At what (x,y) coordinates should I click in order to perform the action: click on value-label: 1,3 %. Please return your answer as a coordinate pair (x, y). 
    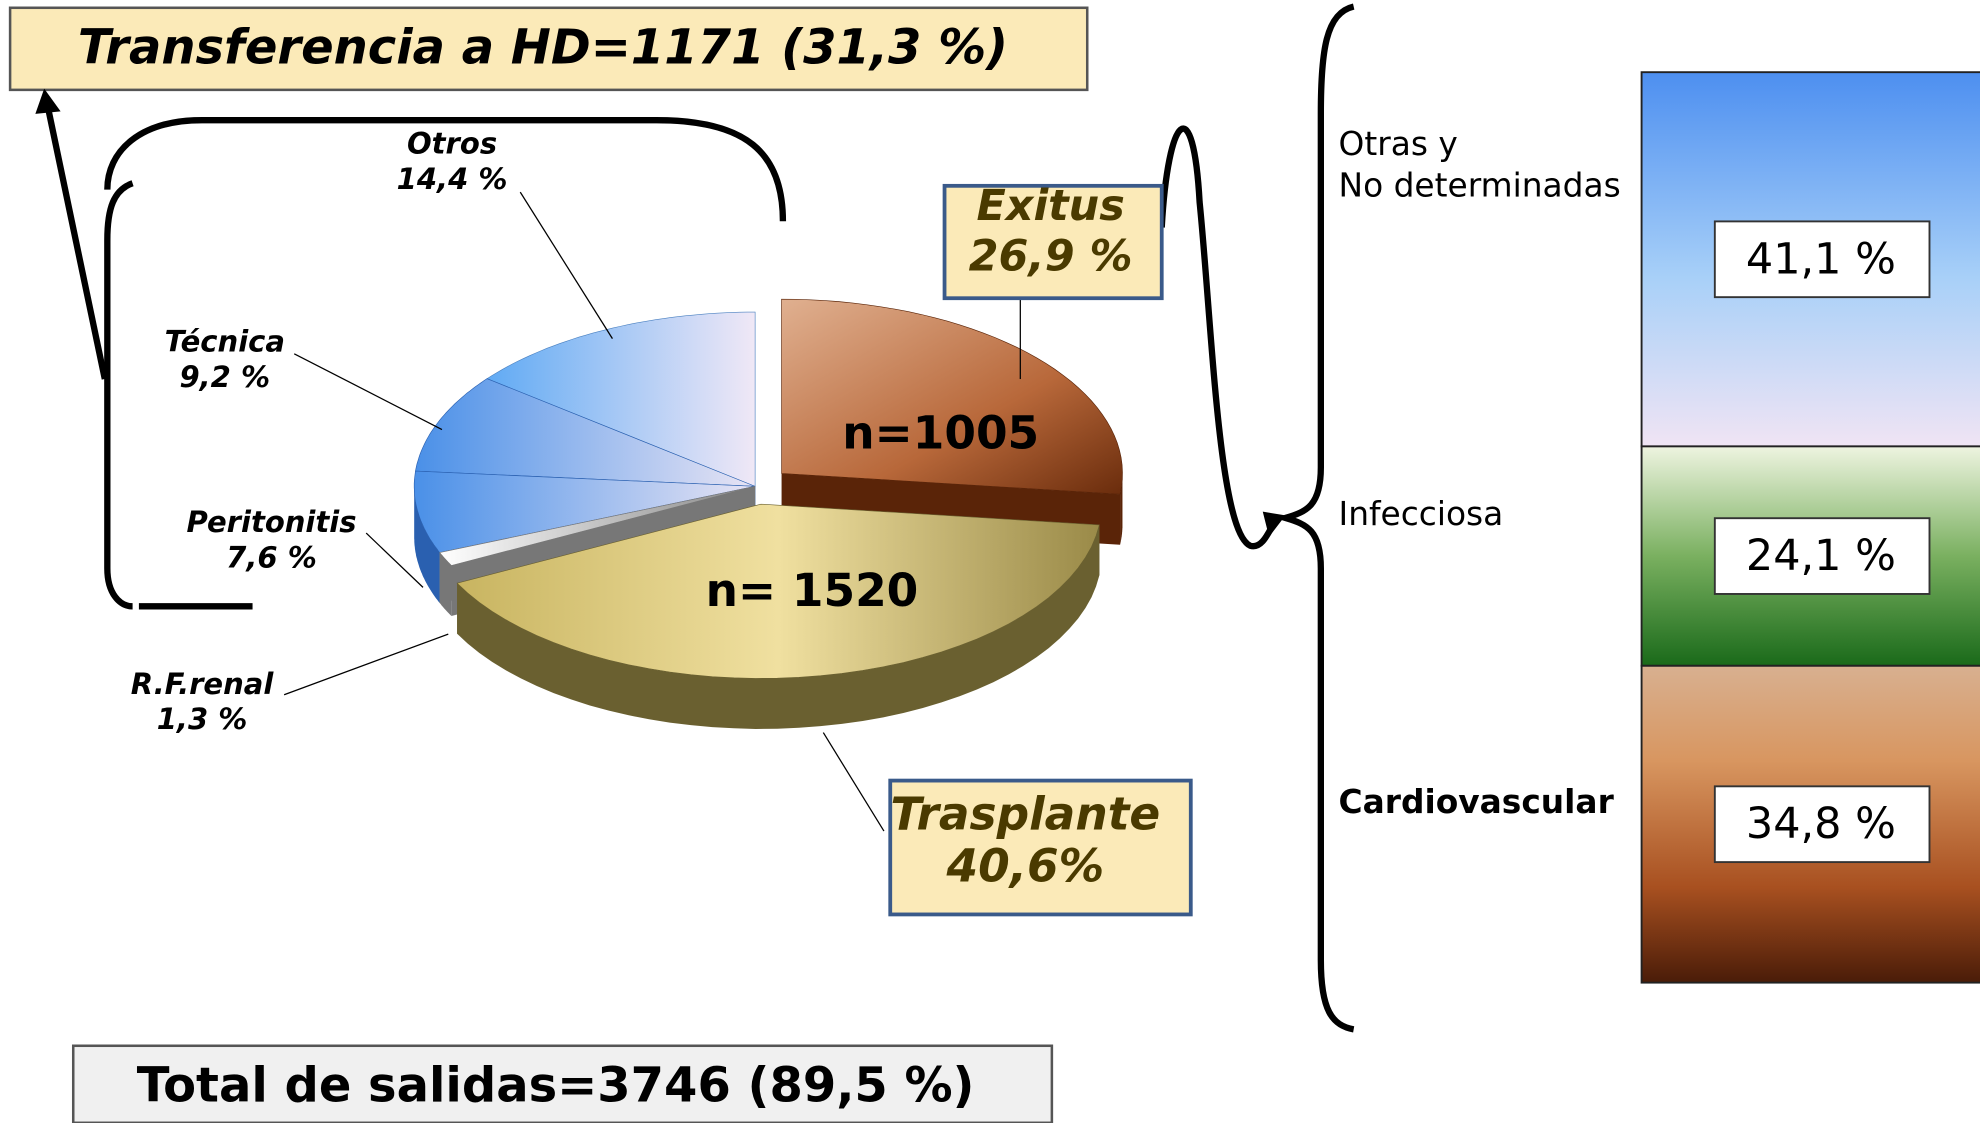
    Looking at the image, I should click on (202, 719).